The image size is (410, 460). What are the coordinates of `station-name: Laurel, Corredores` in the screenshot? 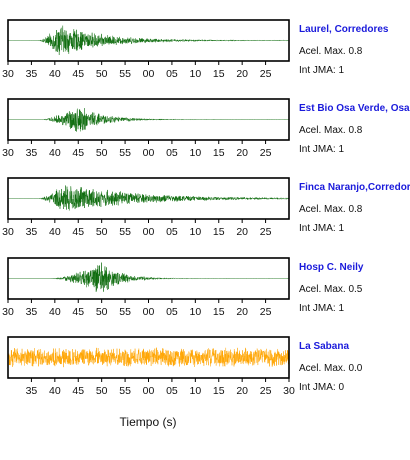 It's located at (344, 29).